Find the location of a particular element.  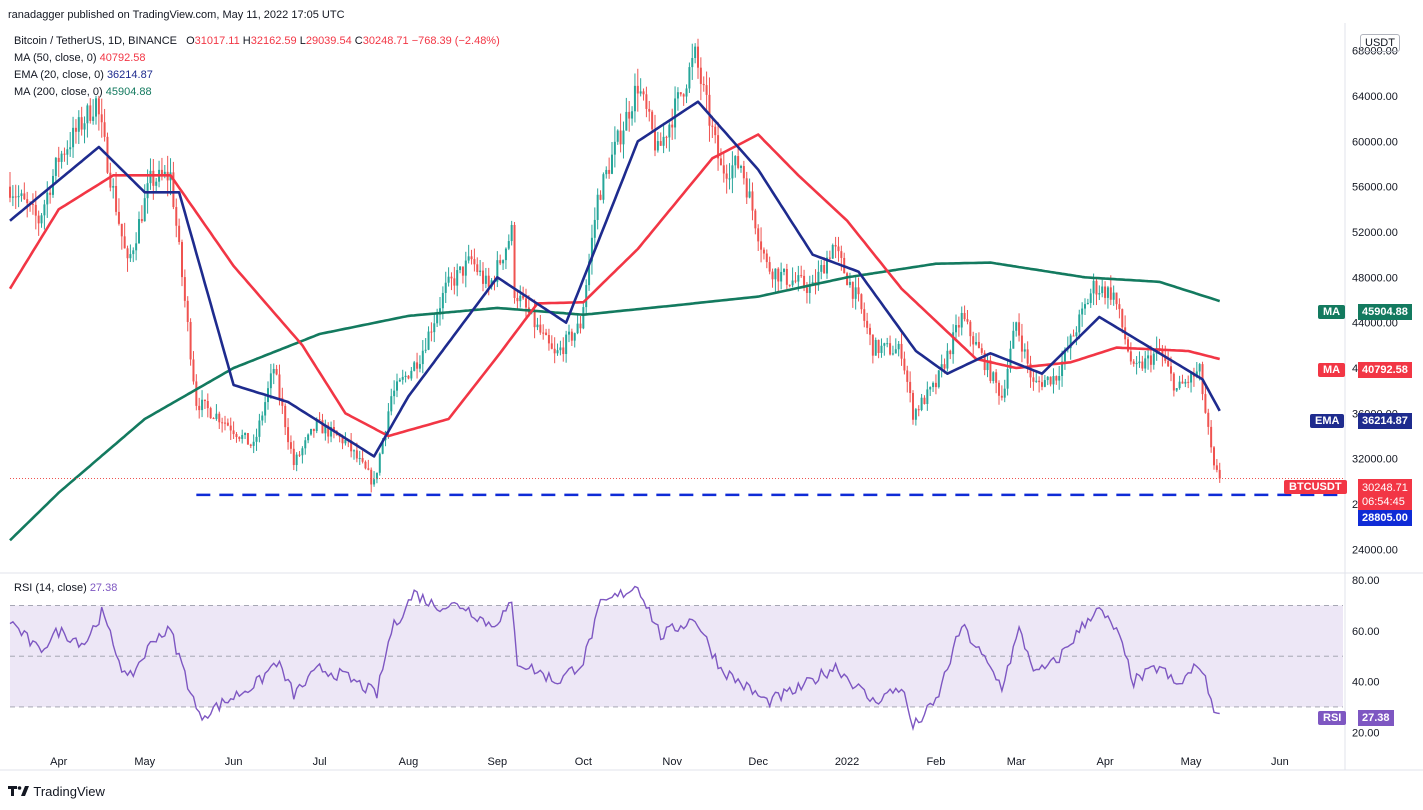

price-tick-label: 52000.00 is located at coordinates (1375, 233).